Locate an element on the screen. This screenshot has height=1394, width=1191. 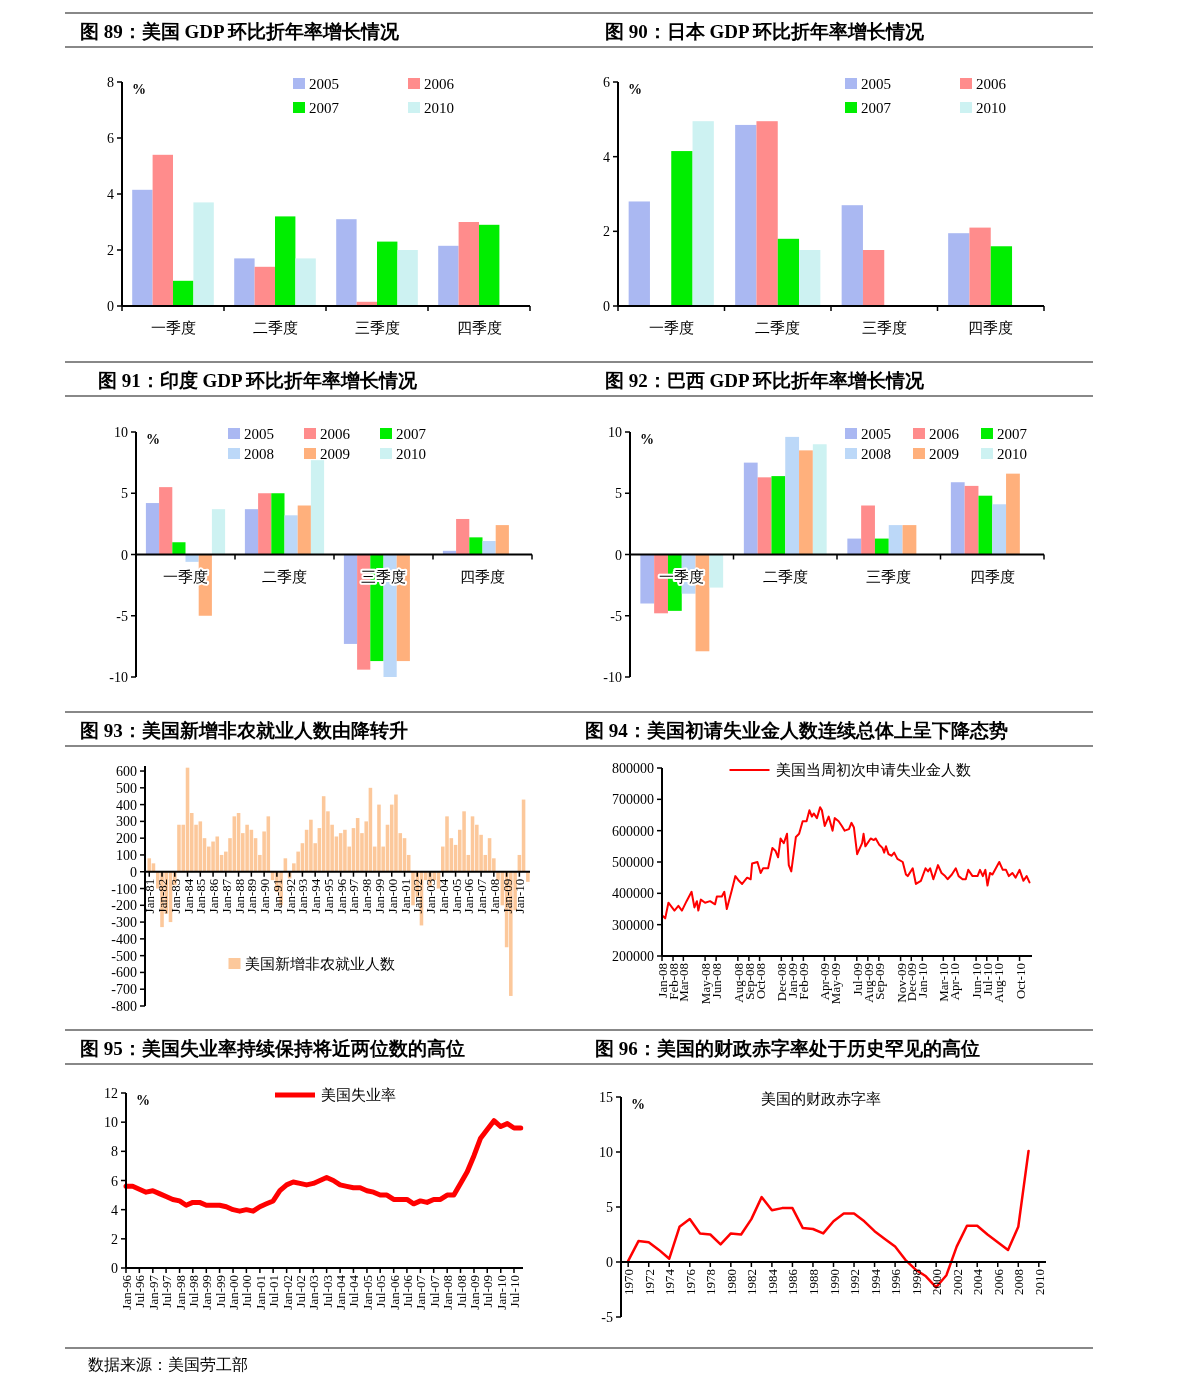
x-tick-label: Jan-05 is located at coordinates (456, 896).